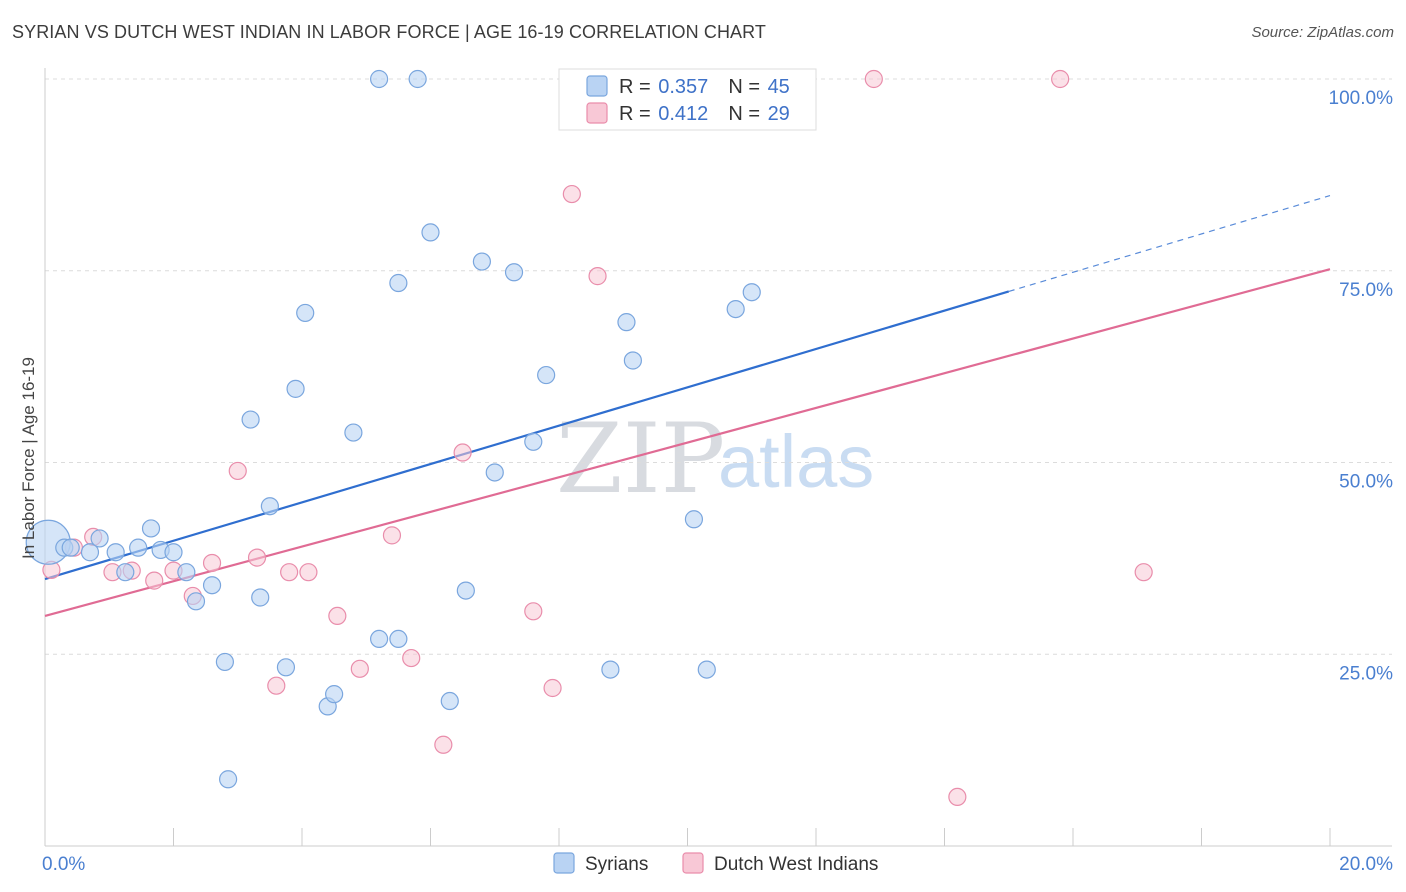 The width and height of the screenshot is (1406, 892). Describe the element at coordinates (597, 113) in the screenshot. I see `dwi-legend-swatch` at that location.